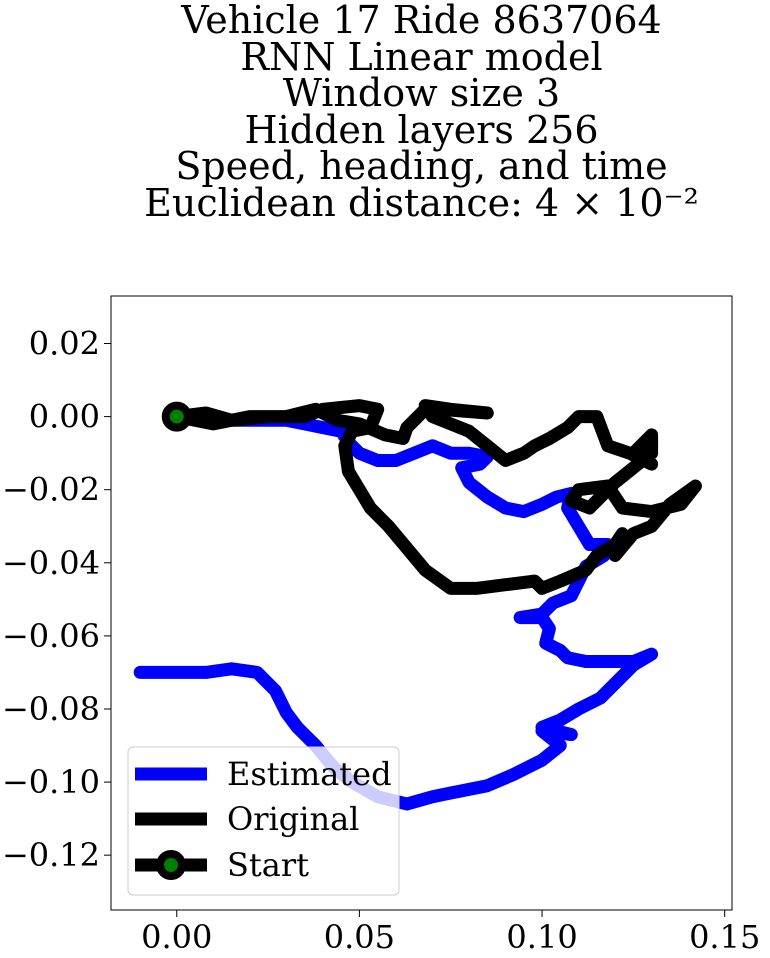 This screenshot has width=770, height=958. What do you see at coordinates (421, 202) in the screenshot?
I see `title-line-6: Euclidean distance: 4 × 10⁻²` at bounding box center [421, 202].